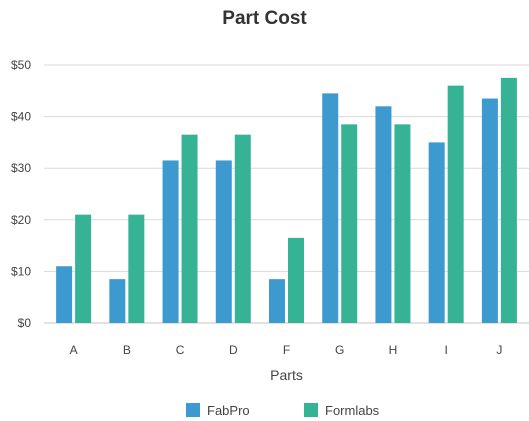 This screenshot has width=529, height=421. I want to click on x-tick-label: C, so click(180, 350).